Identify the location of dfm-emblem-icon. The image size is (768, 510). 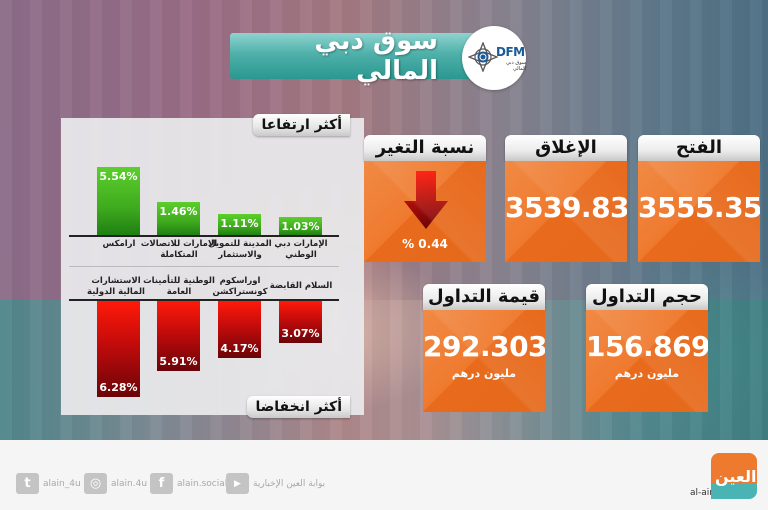
(483, 57).